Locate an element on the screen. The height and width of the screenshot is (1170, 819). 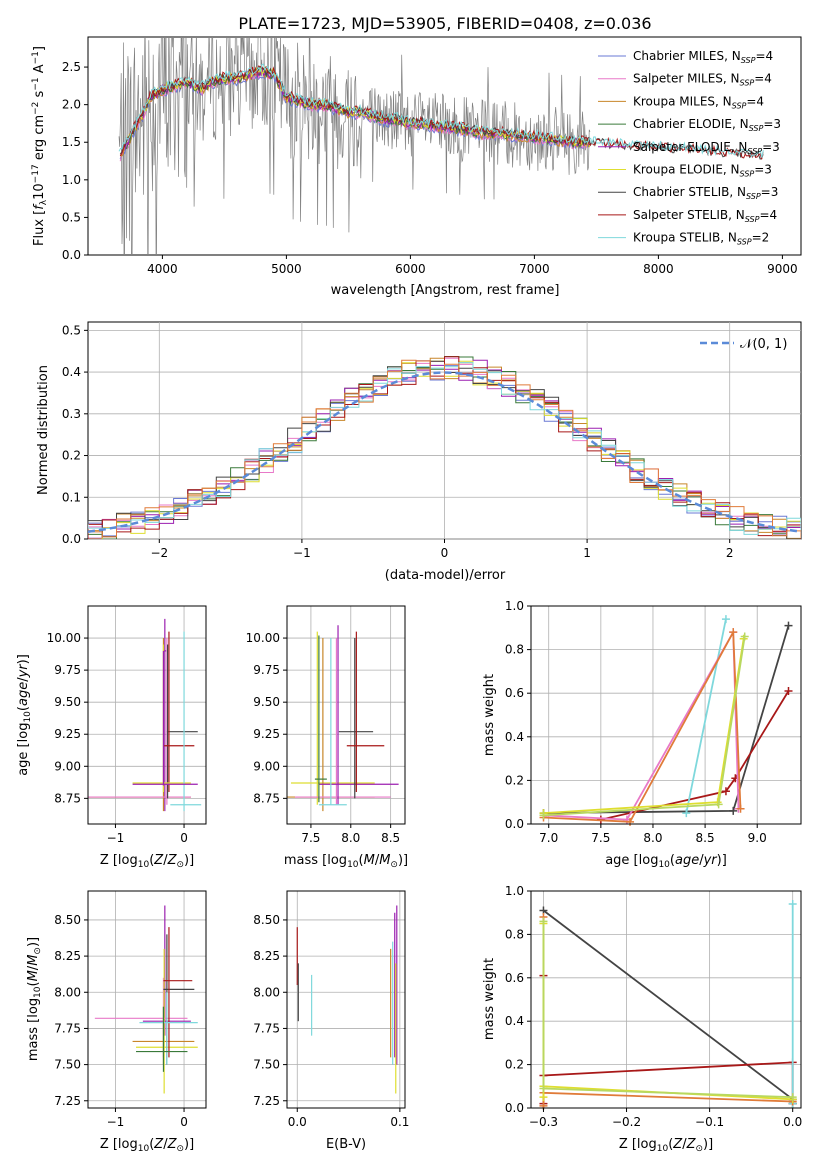
y-tick-label: 9.75 is located at coordinates (266, 670).